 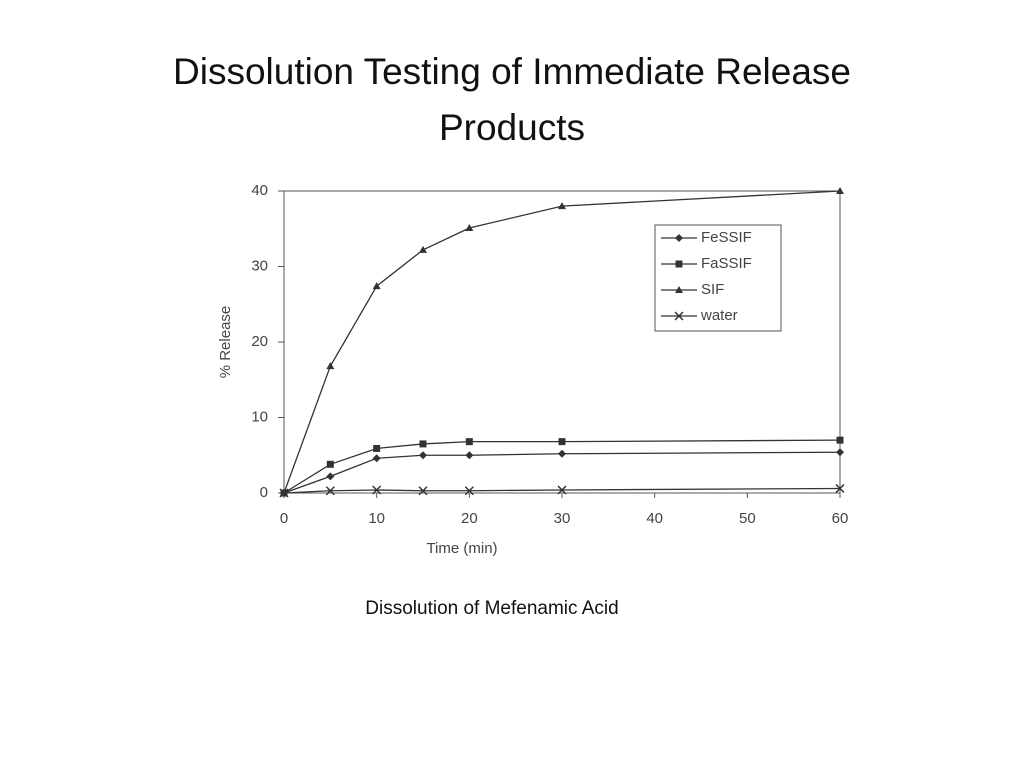 What do you see at coordinates (492, 608) in the screenshot?
I see `chart-caption: Dissolution of Mefenamic Acid` at bounding box center [492, 608].